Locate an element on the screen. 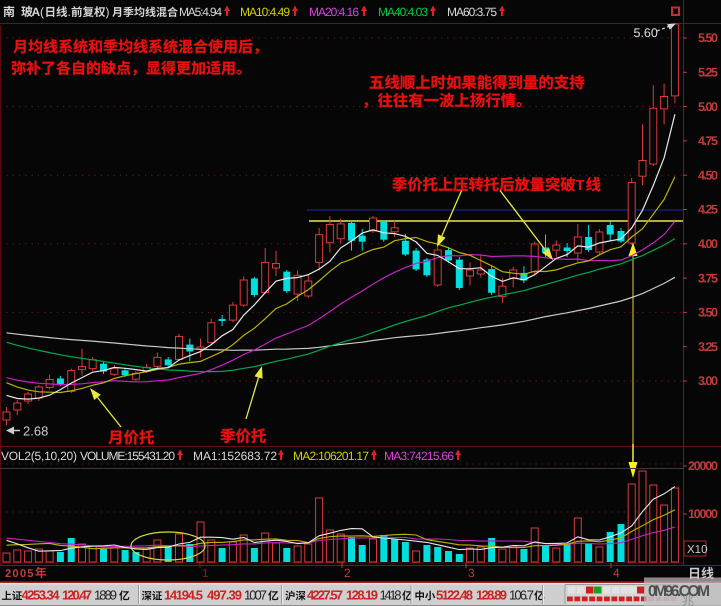 The width and height of the screenshot is (721, 606). svg-text: 4.50 is located at coordinates (708, 175).